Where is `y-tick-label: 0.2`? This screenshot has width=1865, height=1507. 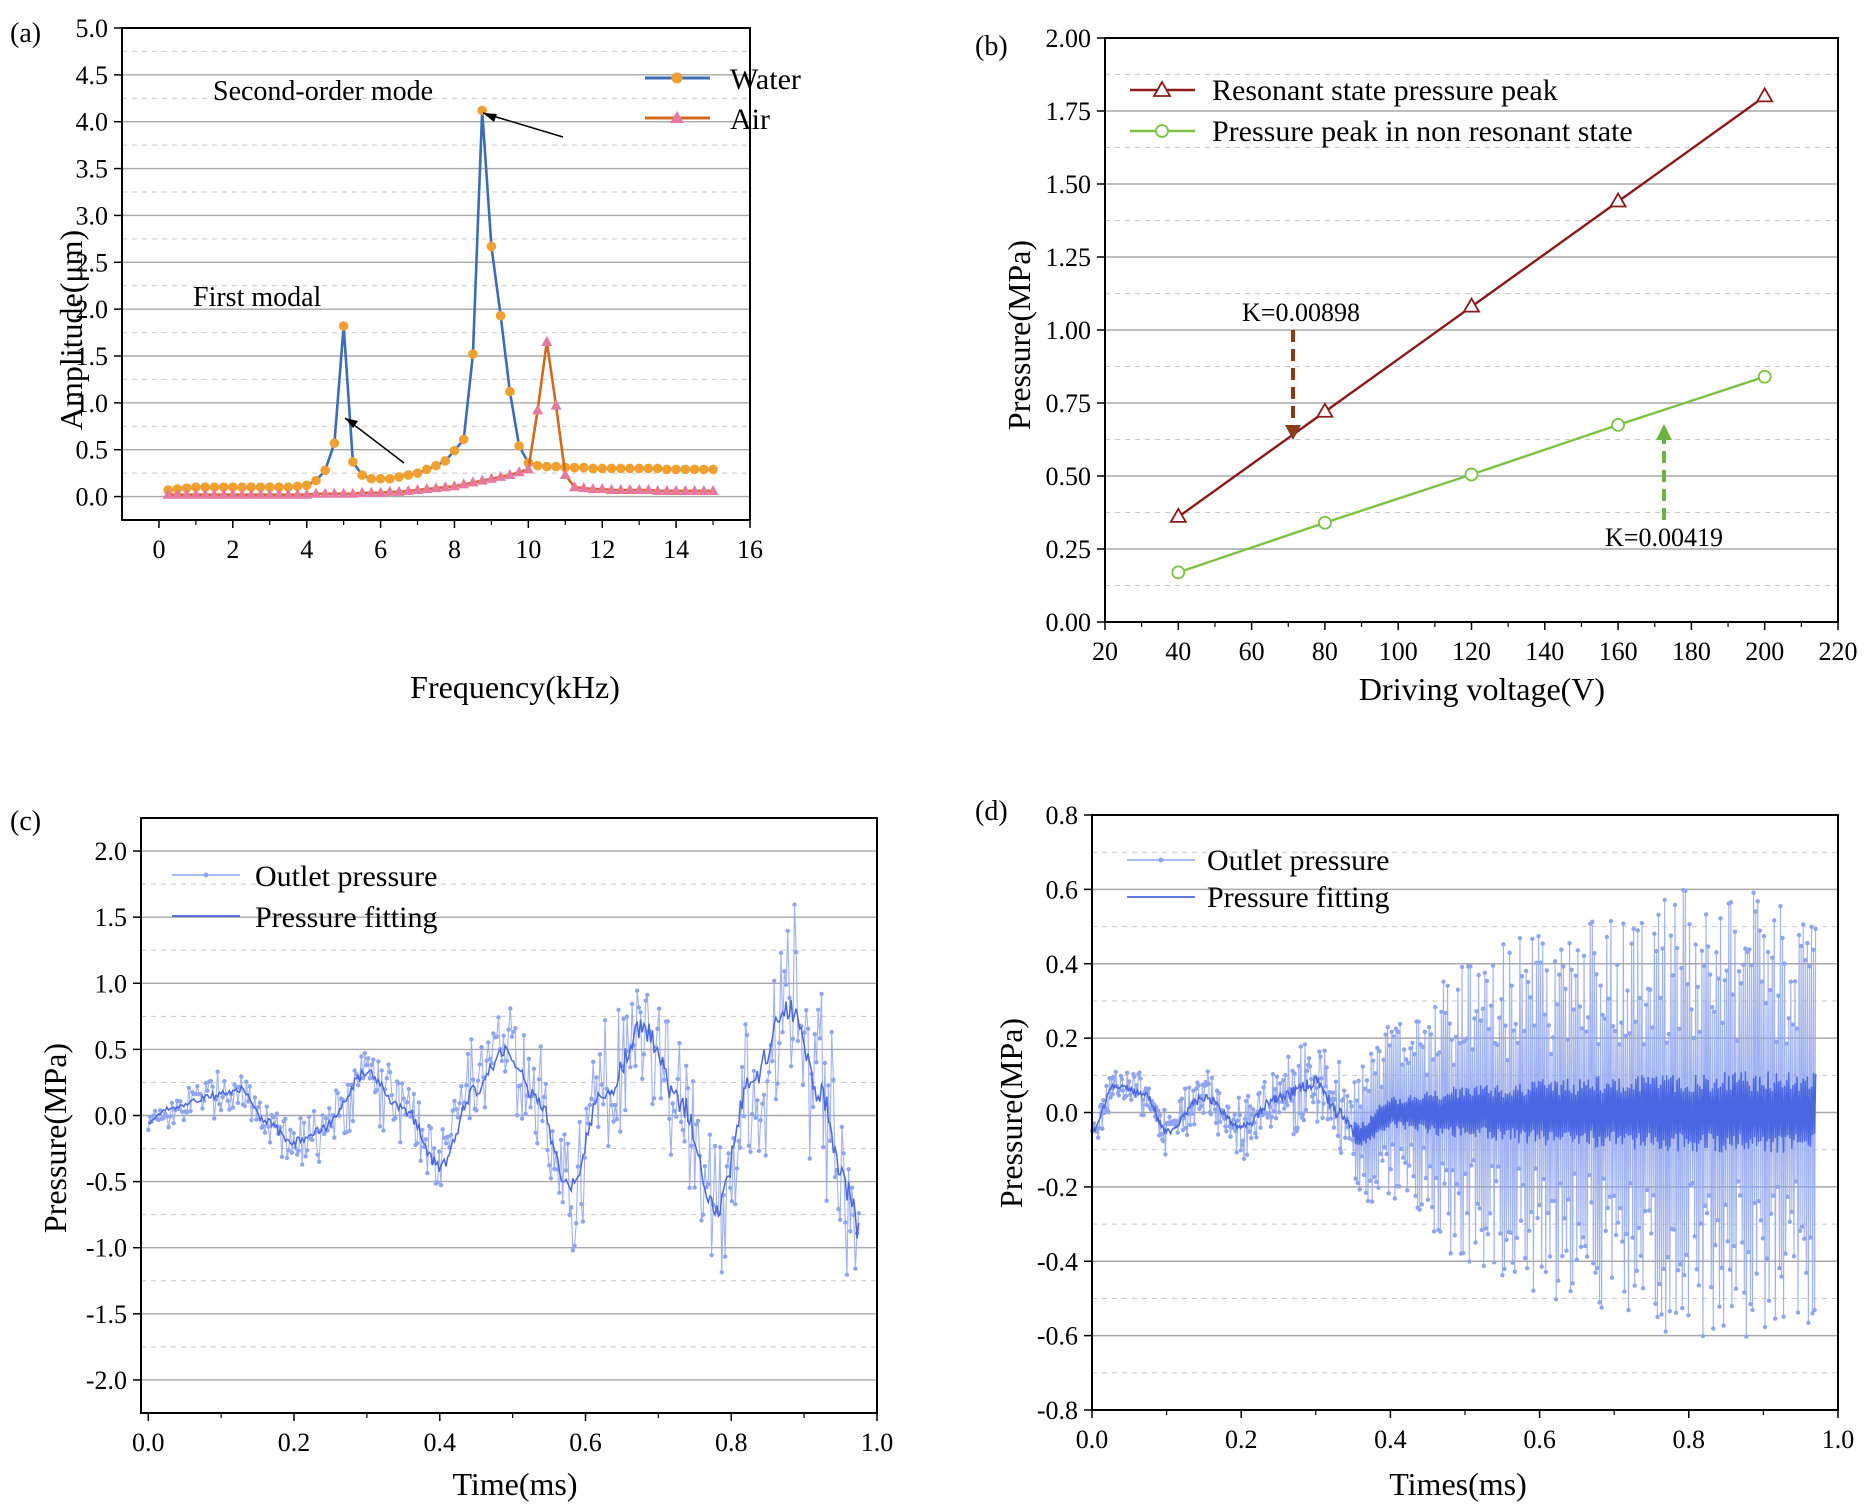
y-tick-label: 0.2 is located at coordinates (1062, 1038).